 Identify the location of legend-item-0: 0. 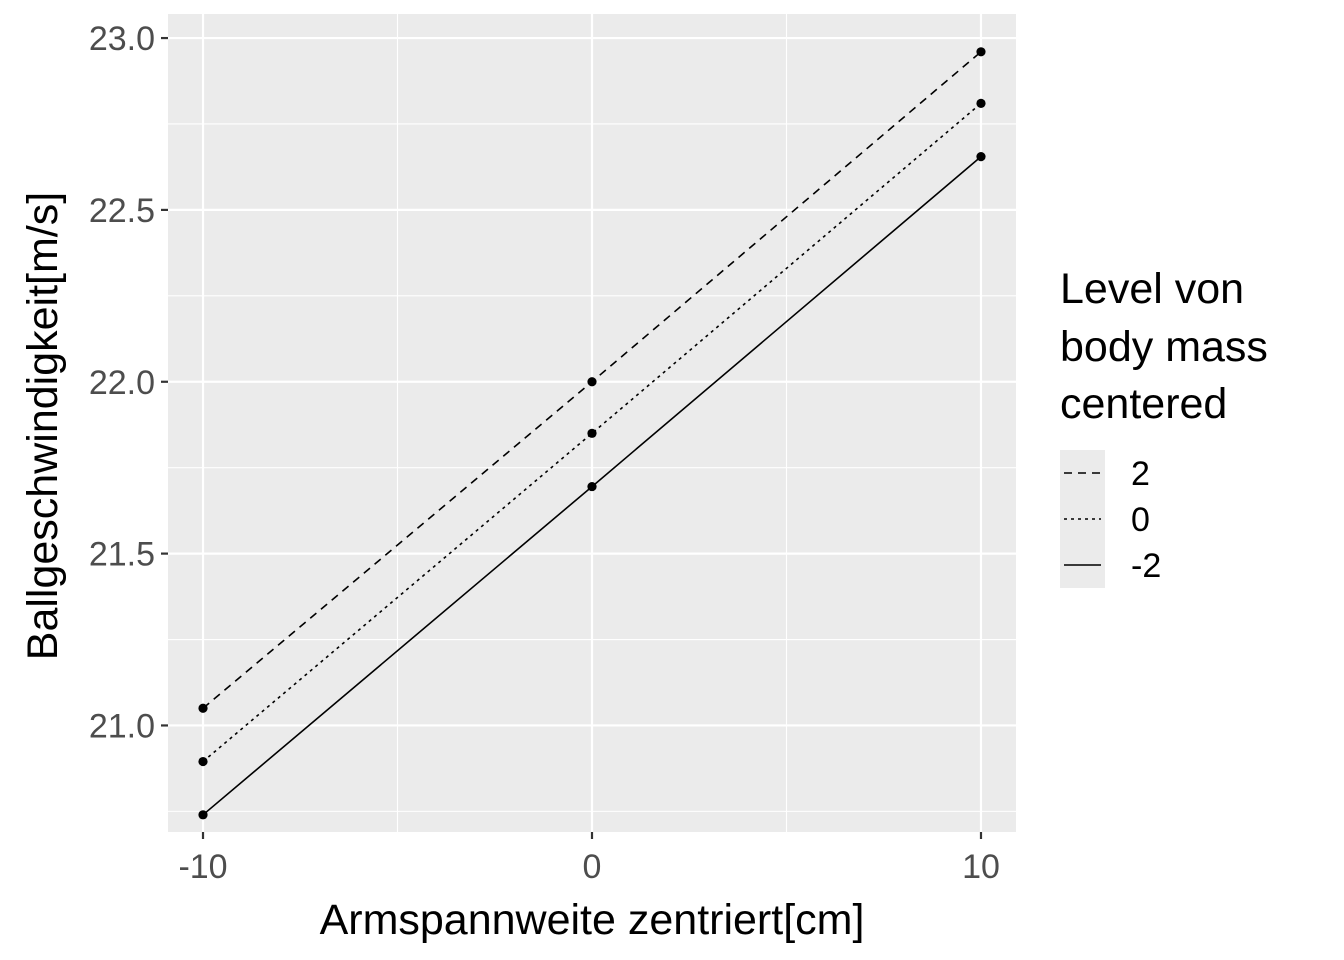
(1105, 519).